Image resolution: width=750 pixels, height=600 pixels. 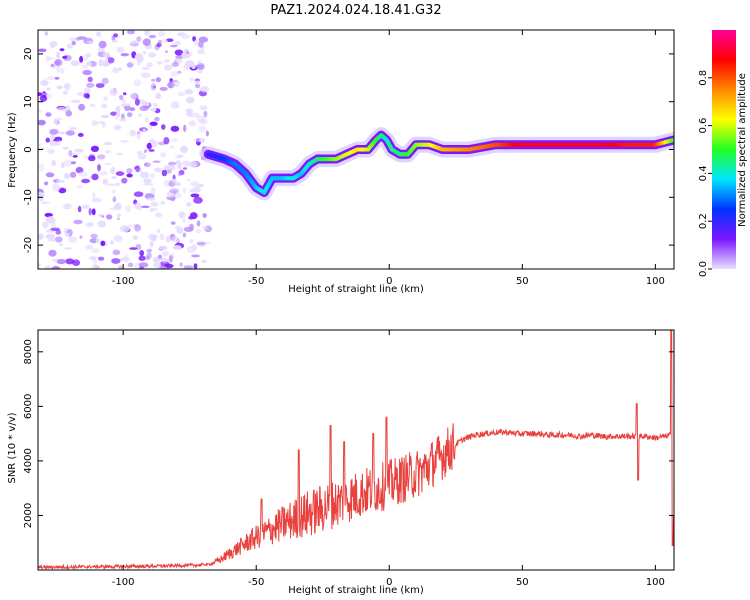 What do you see at coordinates (522, 281) in the screenshot?
I see `x-tick-label: 50` at bounding box center [522, 281].